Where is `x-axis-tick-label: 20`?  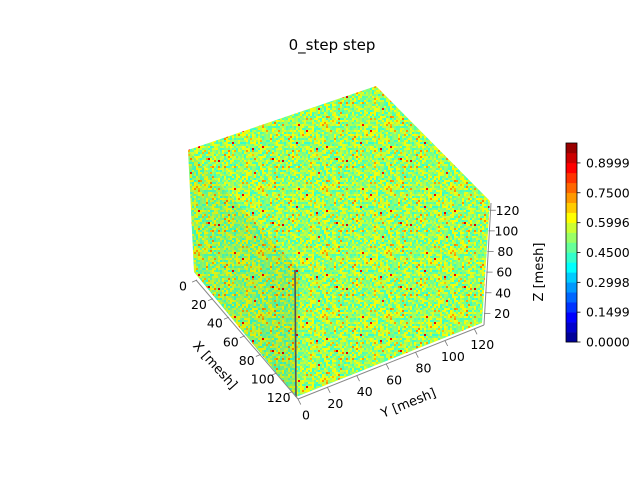 x-axis-tick-label: 20 is located at coordinates (199, 304).